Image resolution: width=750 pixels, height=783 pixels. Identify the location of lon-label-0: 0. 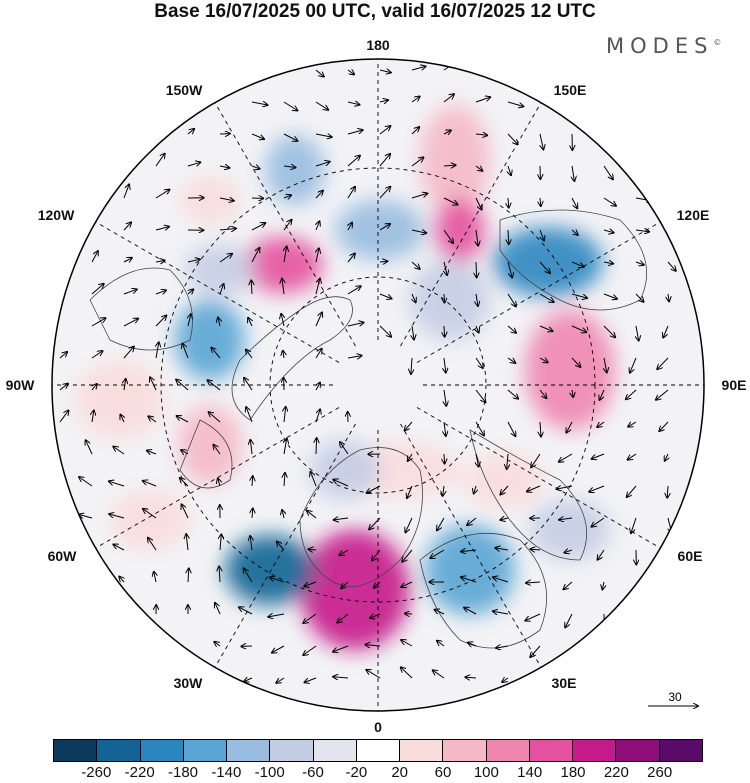
(378, 727).